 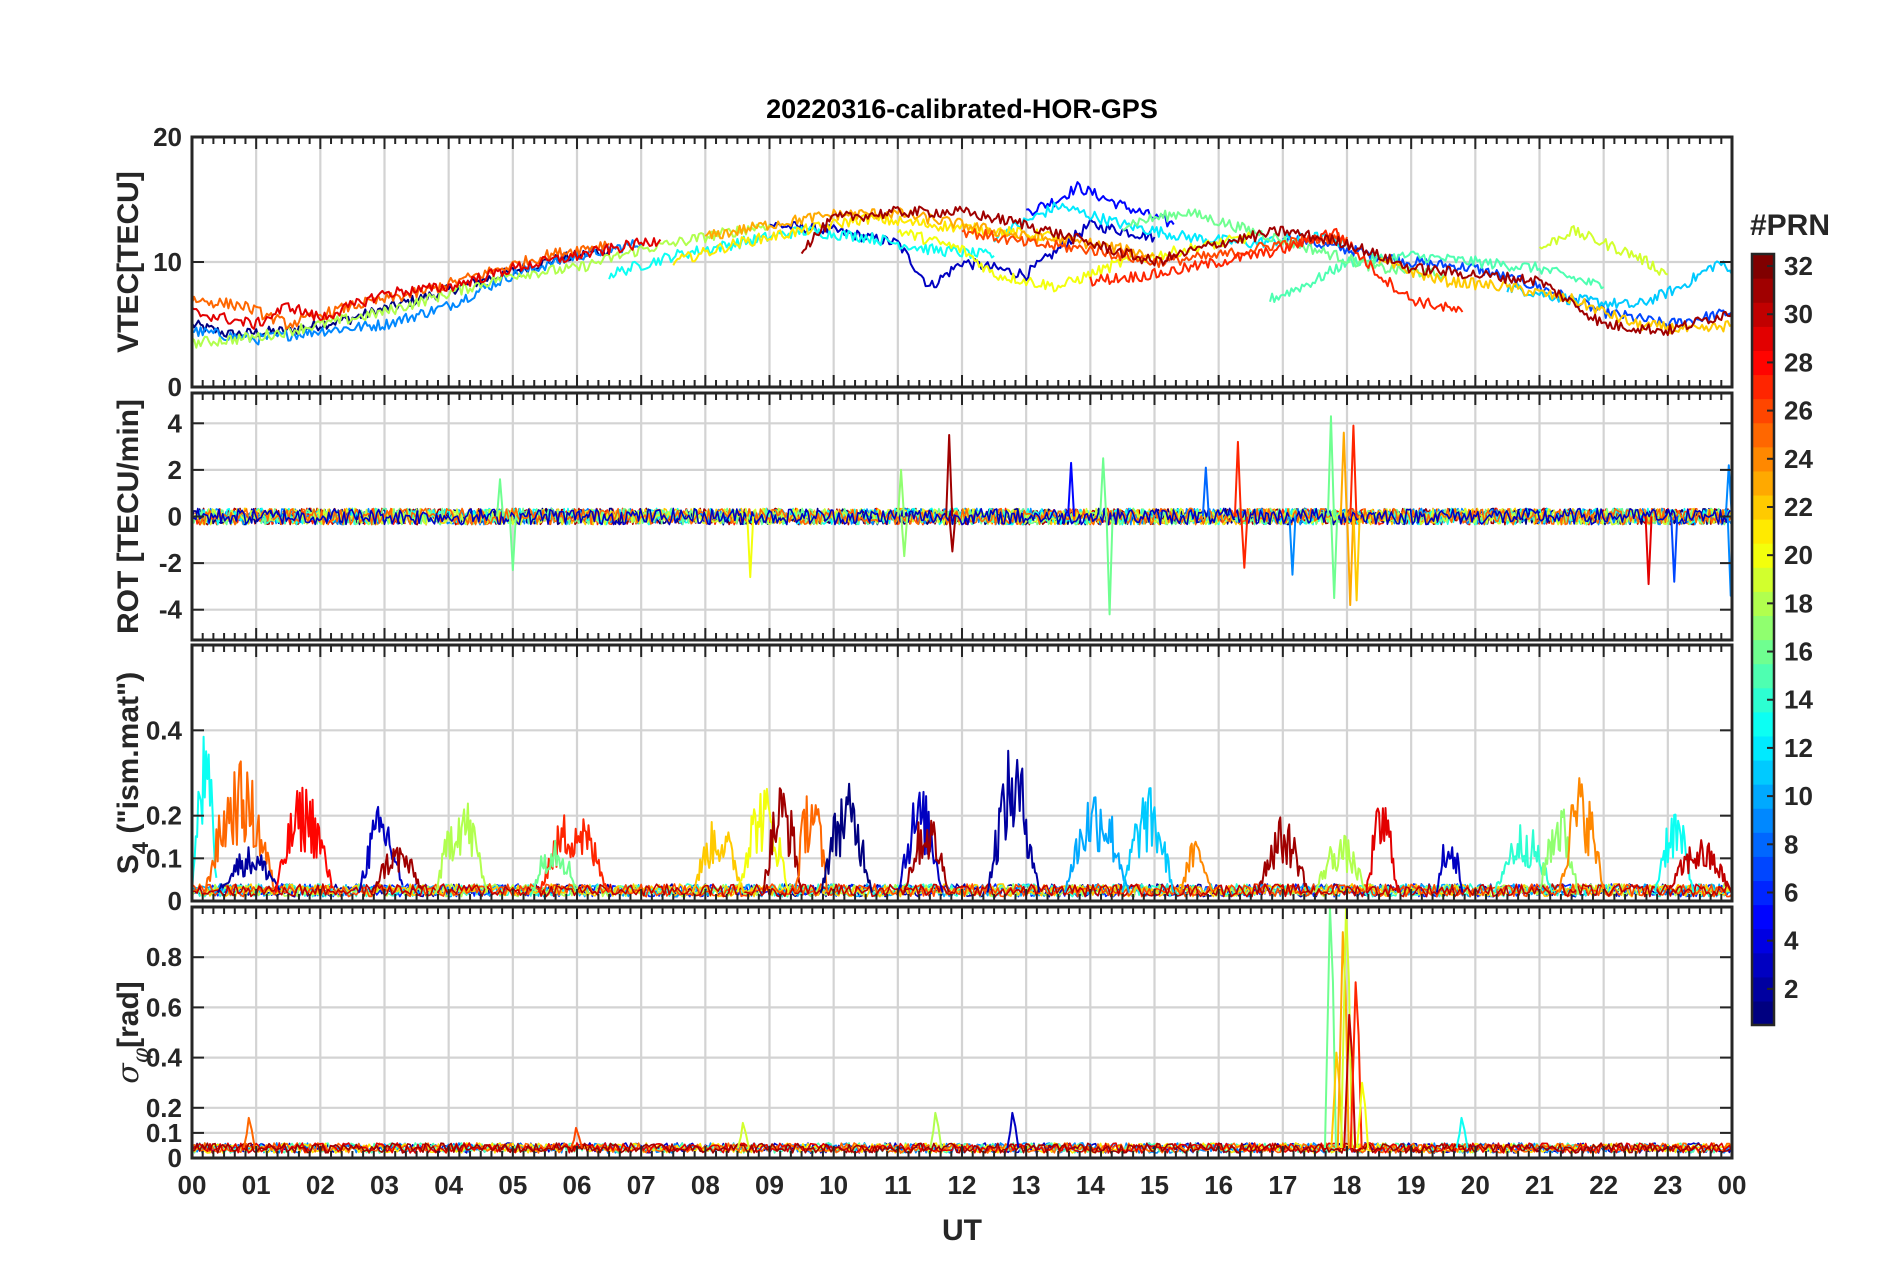 I want to click on x-tick-label: 18, so click(x=1347, y=1185).